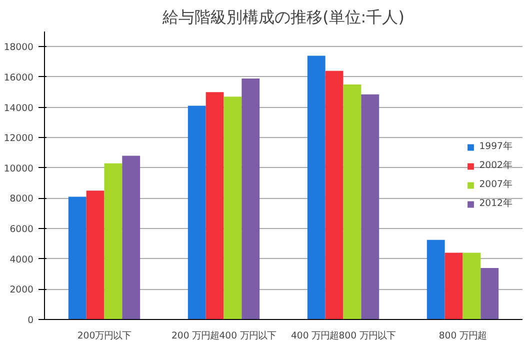 The width and height of the screenshot is (526, 344). What do you see at coordinates (462, 336) in the screenshot?
I see `x-tick-label: 800 万円超` at bounding box center [462, 336].